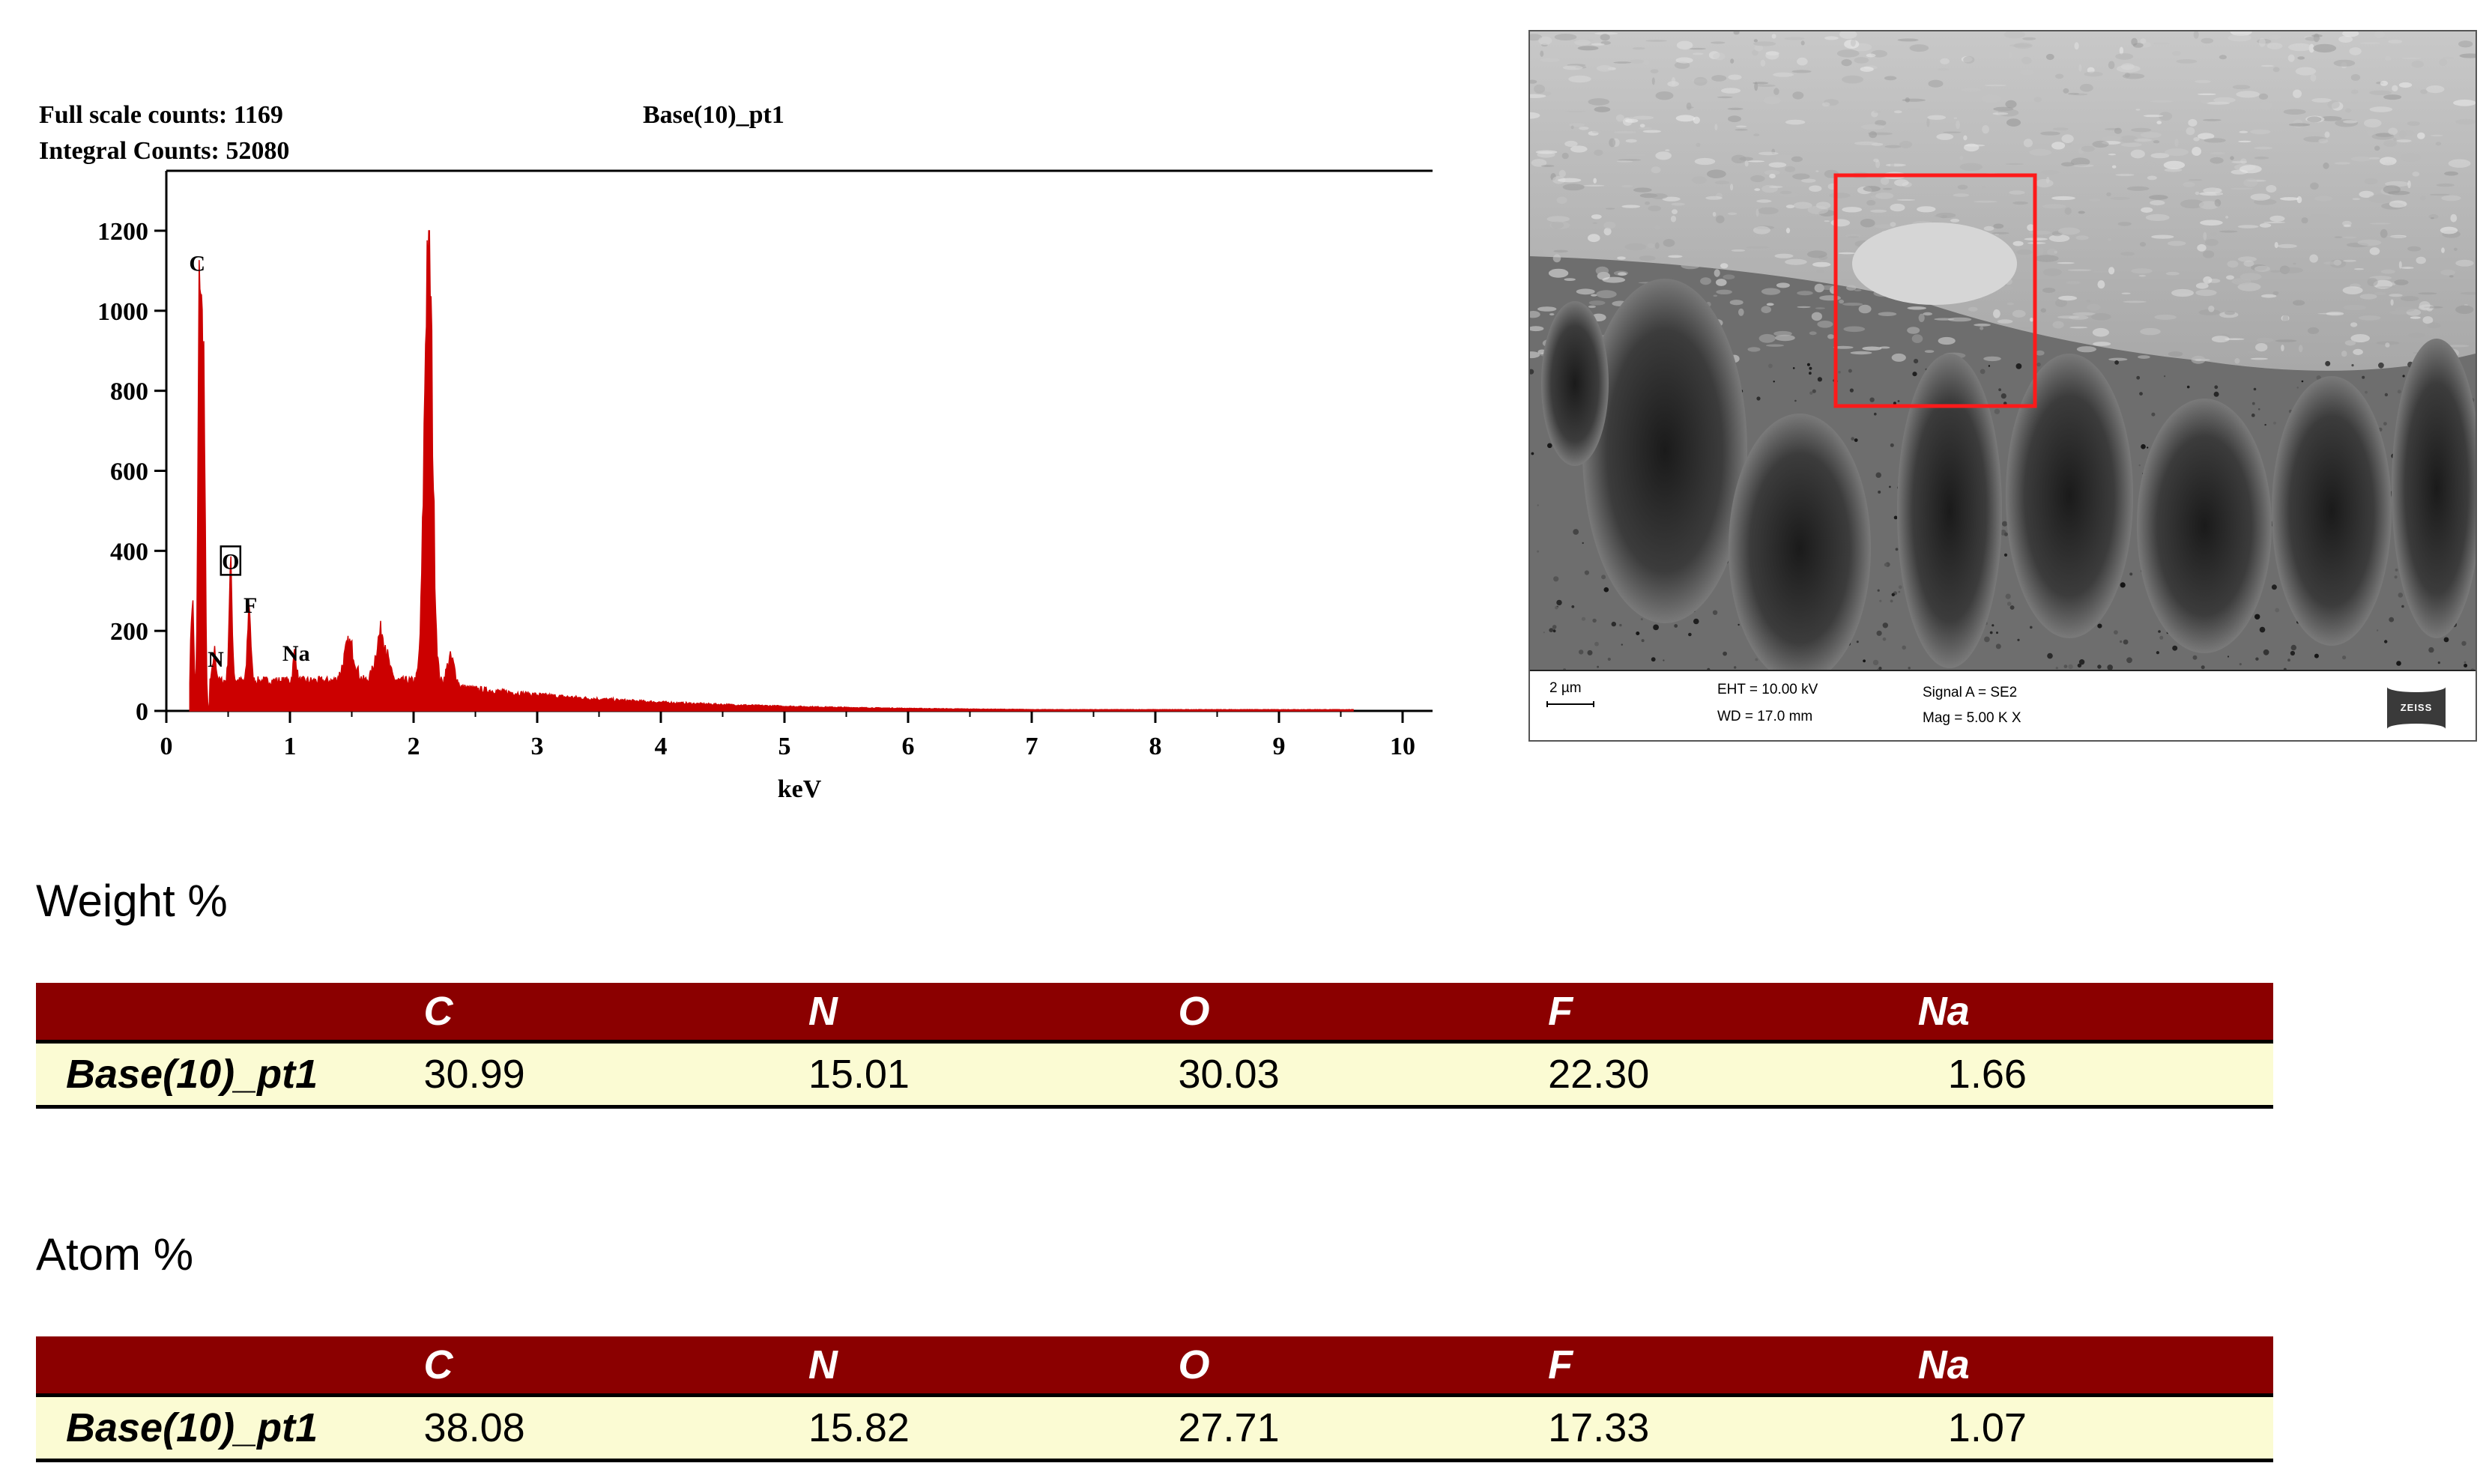 The height and width of the screenshot is (1484, 2489). Describe the element at coordinates (661, 746) in the screenshot. I see `x-tick-label: 4` at that location.